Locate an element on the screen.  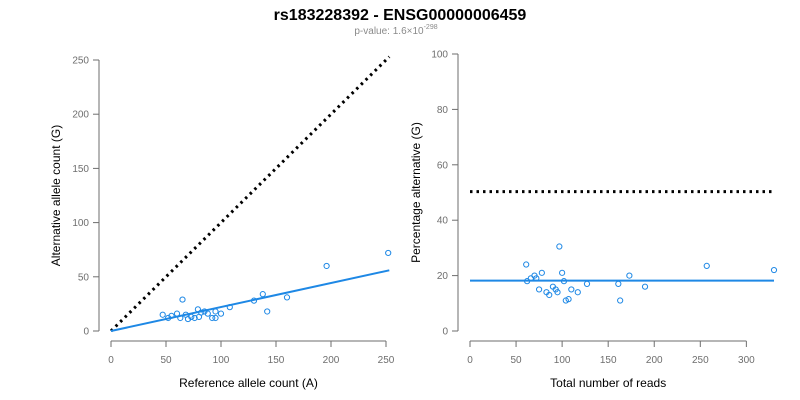
y-tick-label: 80 is located at coordinates (443, 110).